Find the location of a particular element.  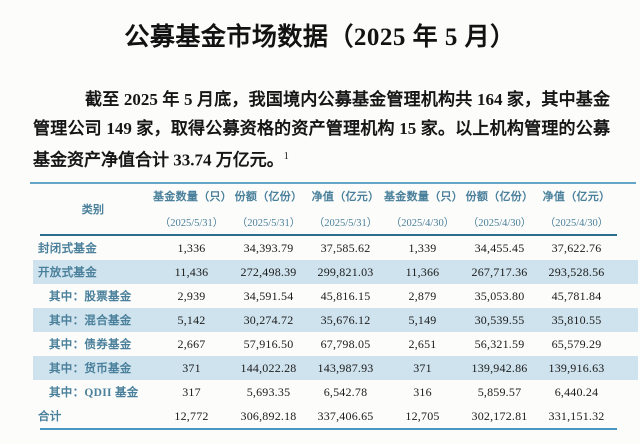

header-fund-count-april: 基金数量（只） （2025/4/30） is located at coordinates (424, 209).